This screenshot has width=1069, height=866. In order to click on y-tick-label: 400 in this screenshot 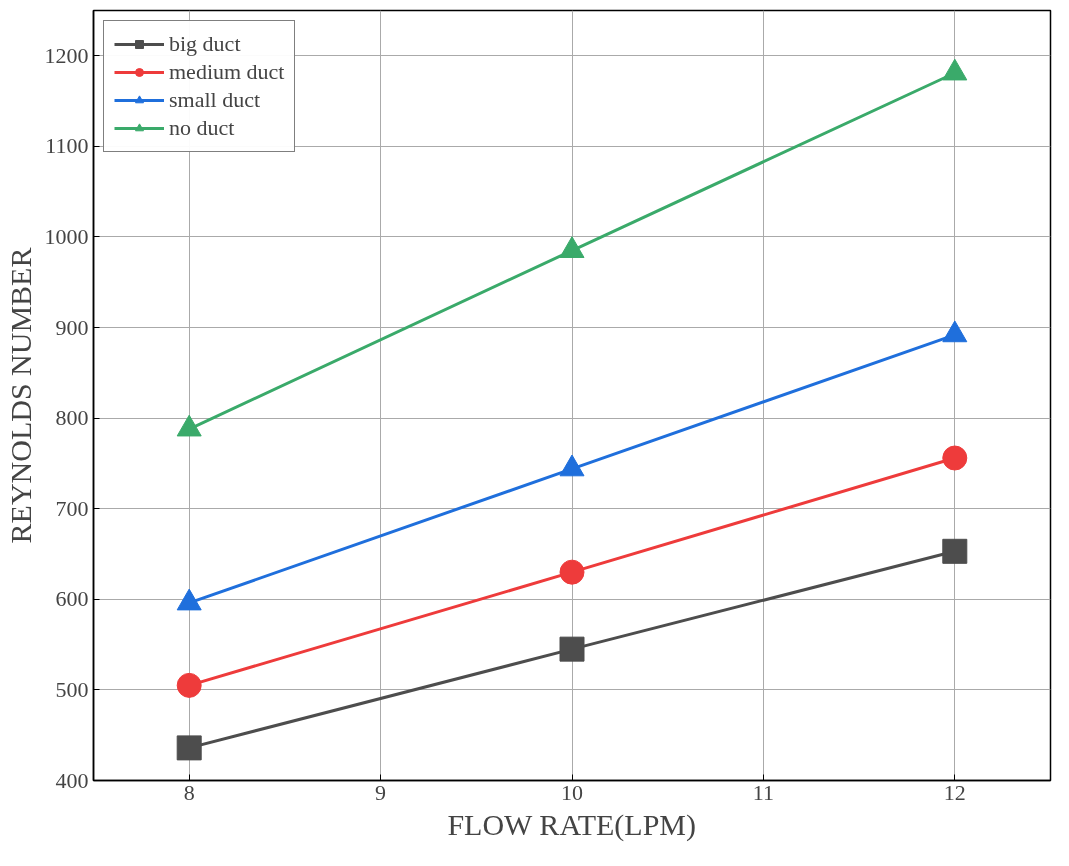, I will do `click(72, 780)`.